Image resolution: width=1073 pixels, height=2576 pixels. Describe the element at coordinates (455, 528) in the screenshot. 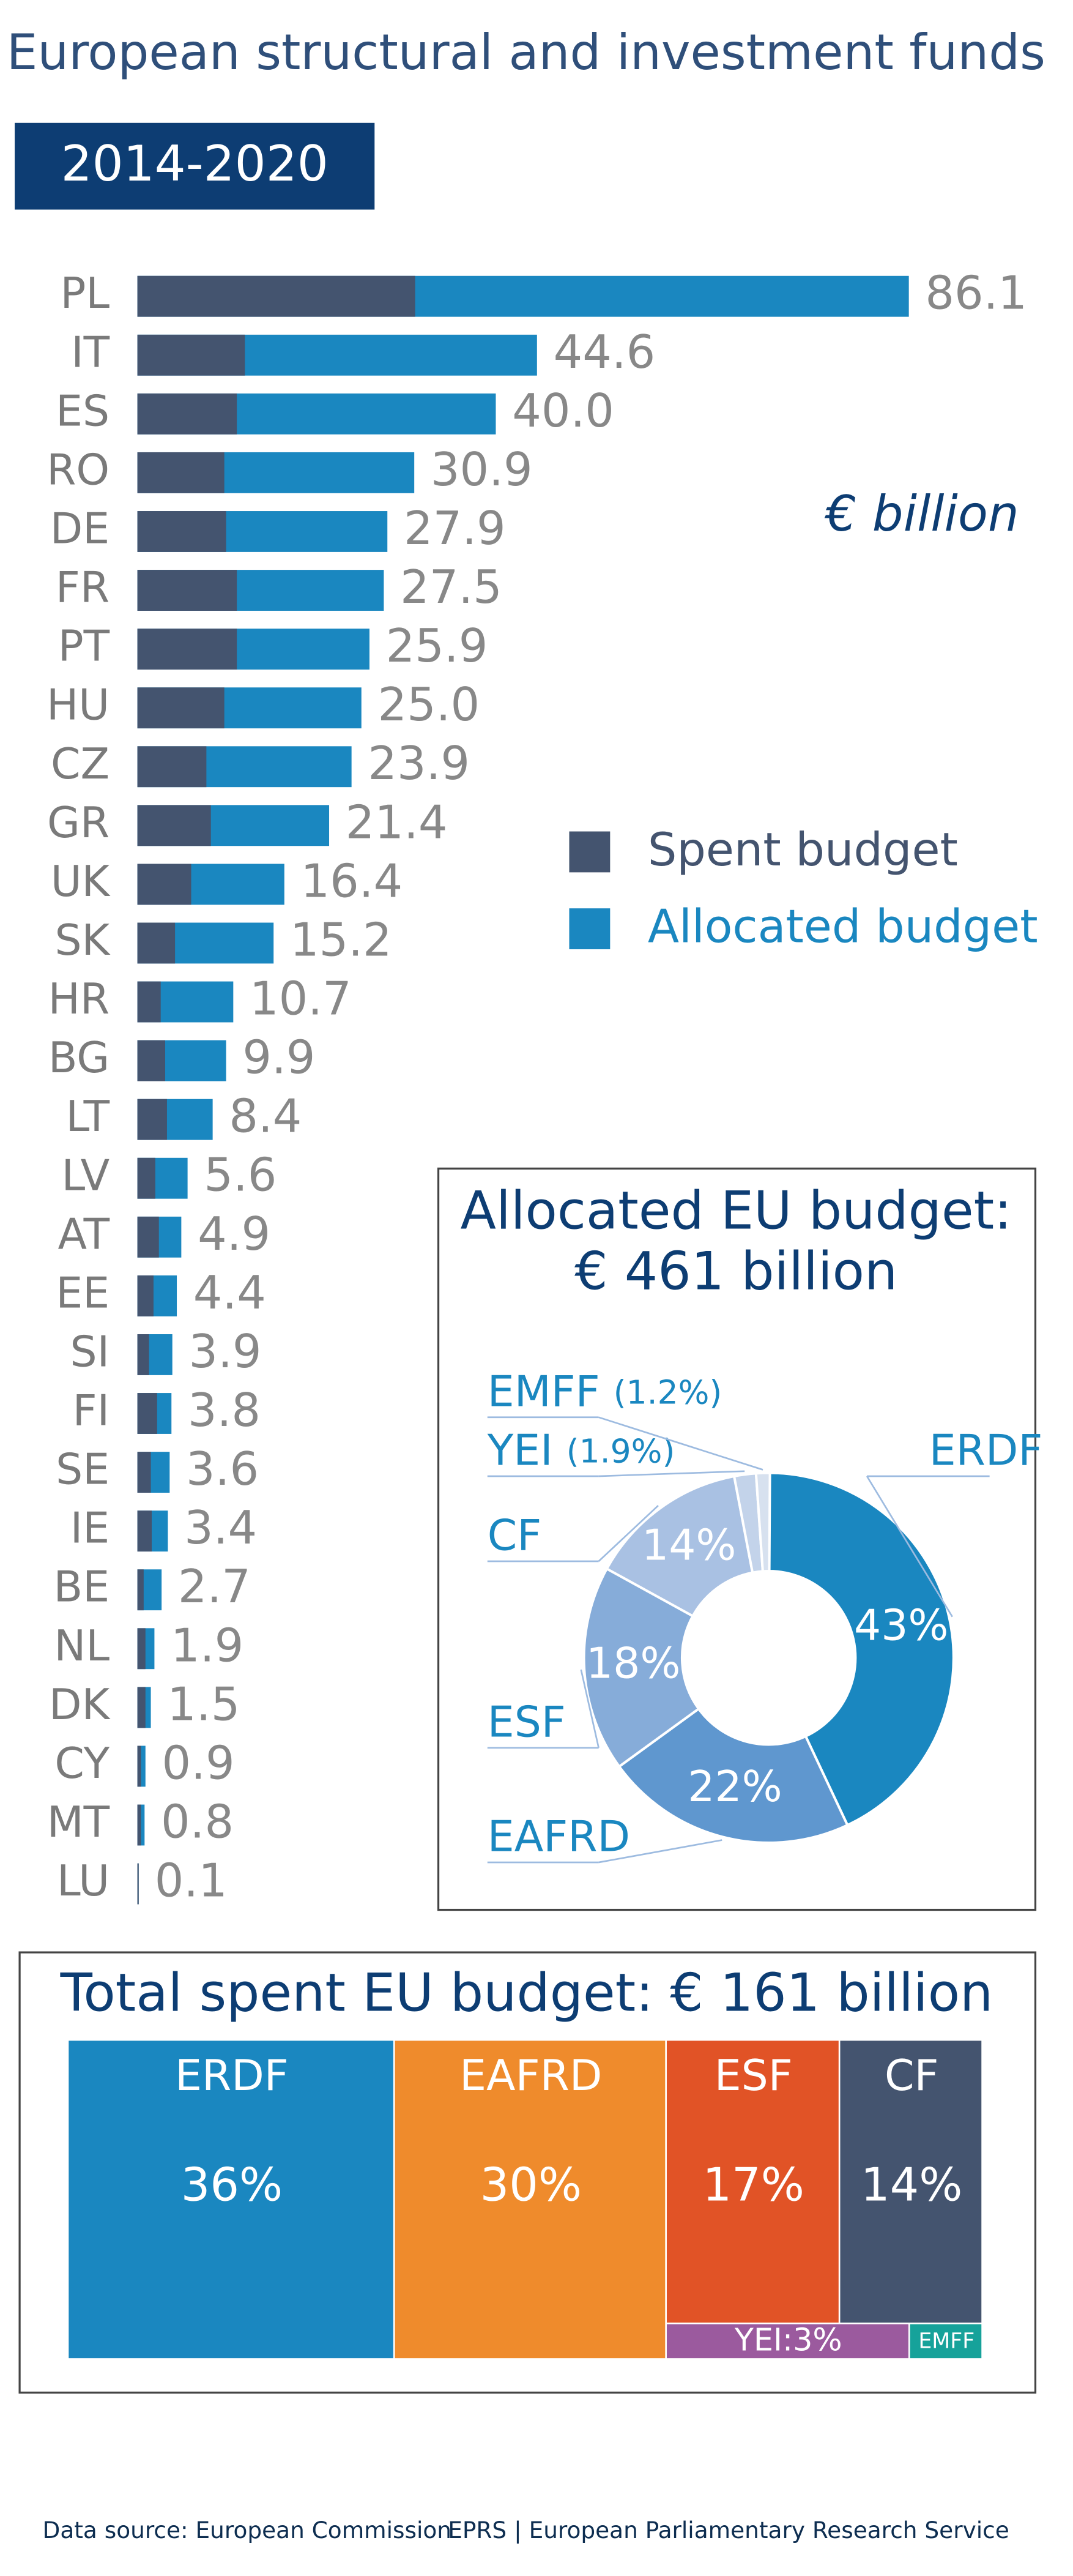

I see `value-label: 27.9` at that location.